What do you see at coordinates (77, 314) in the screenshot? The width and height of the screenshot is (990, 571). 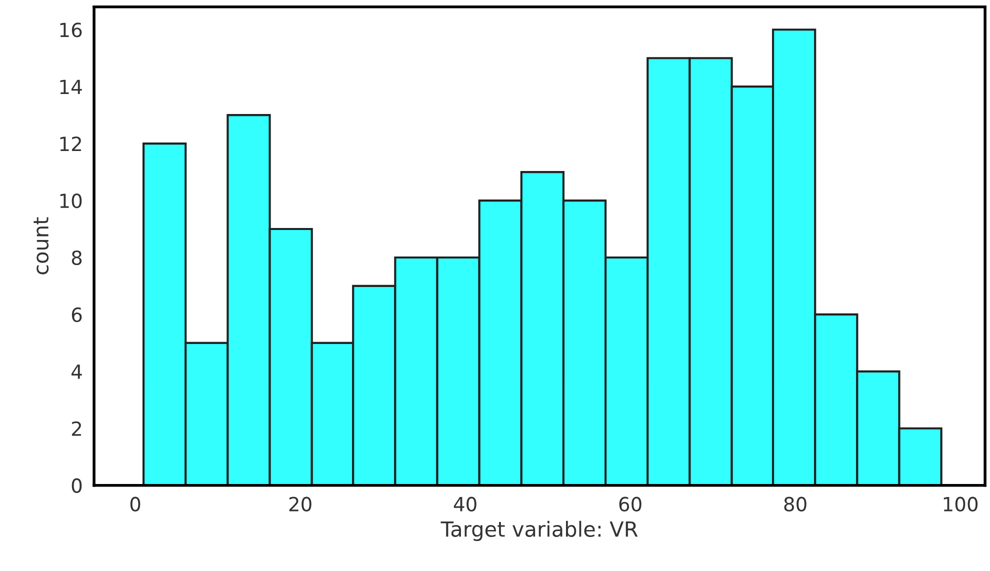 I see `y-tick-label: 6` at bounding box center [77, 314].